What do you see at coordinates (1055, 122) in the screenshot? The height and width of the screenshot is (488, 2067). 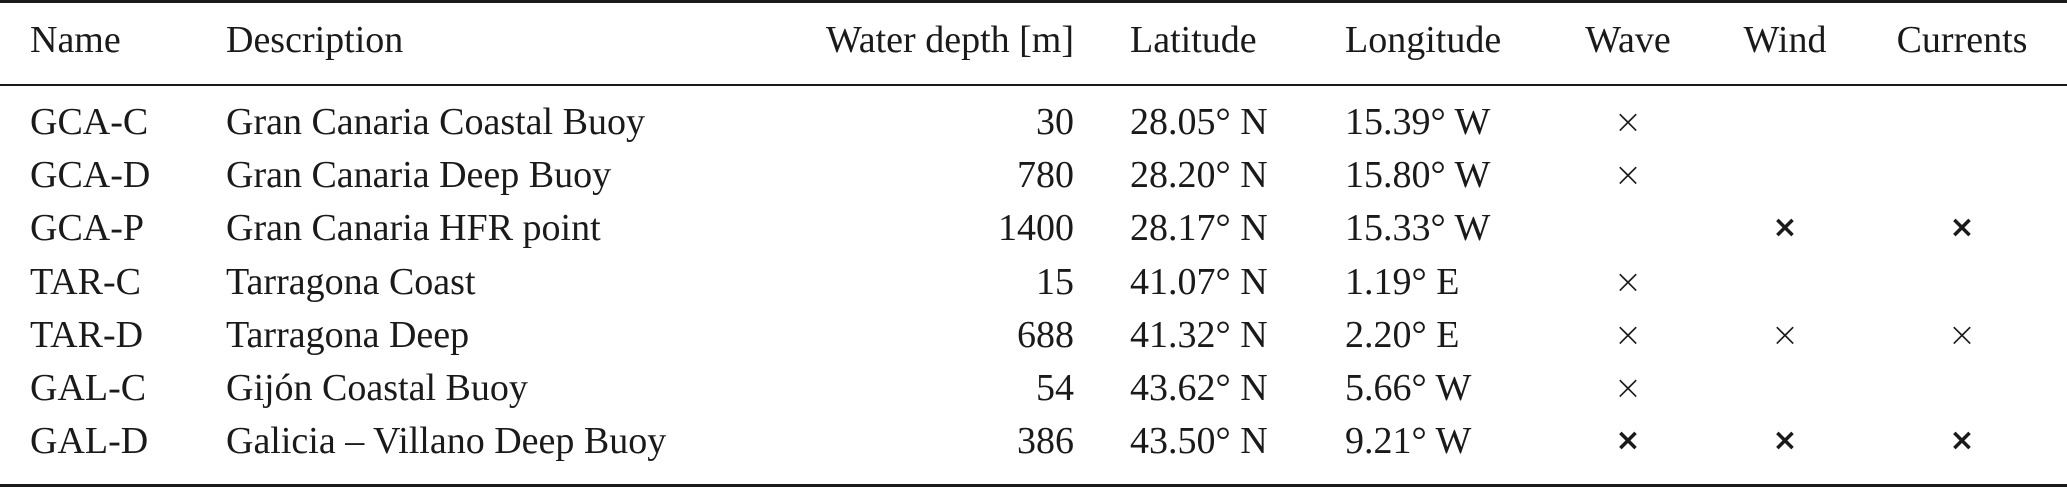 I see `cell-water-depth: 30` at bounding box center [1055, 122].